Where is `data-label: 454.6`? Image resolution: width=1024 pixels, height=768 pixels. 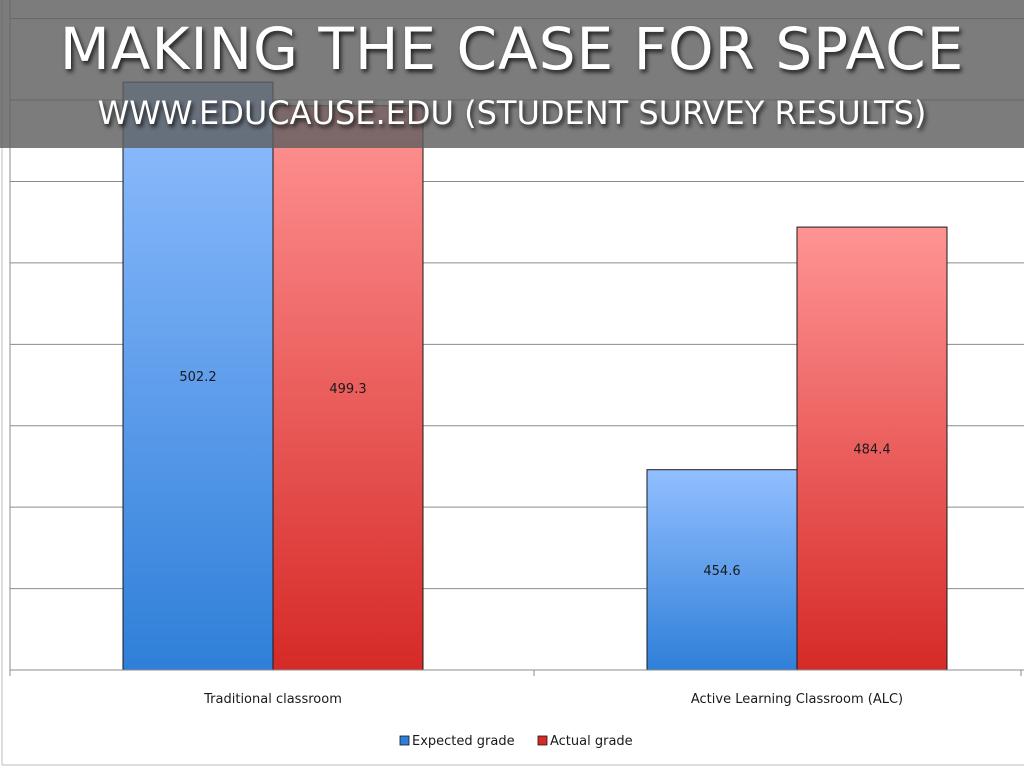 data-label: 454.6 is located at coordinates (721, 571).